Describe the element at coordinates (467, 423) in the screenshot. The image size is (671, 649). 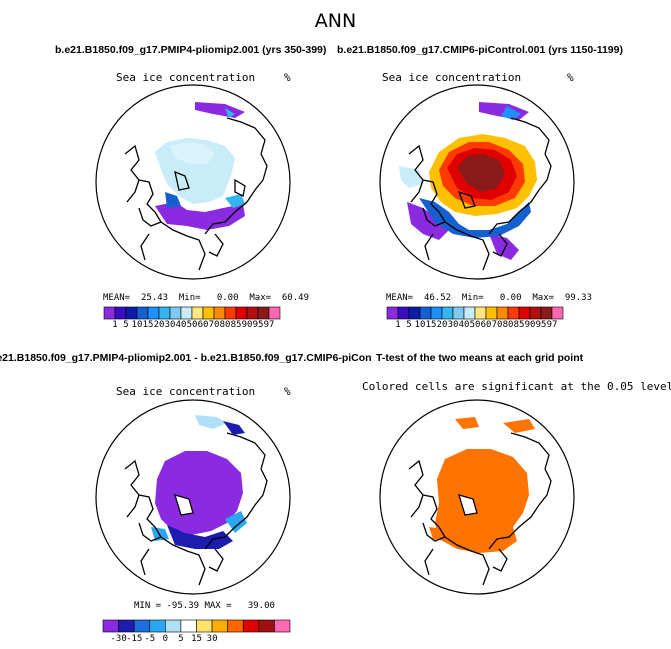
I see `significant-cells-north` at that location.